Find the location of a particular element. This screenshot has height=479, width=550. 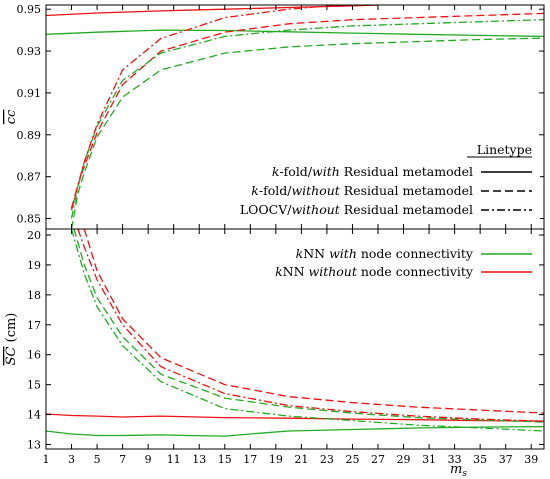

bottom-panel-ytick-label: 15 is located at coordinates (34, 385).